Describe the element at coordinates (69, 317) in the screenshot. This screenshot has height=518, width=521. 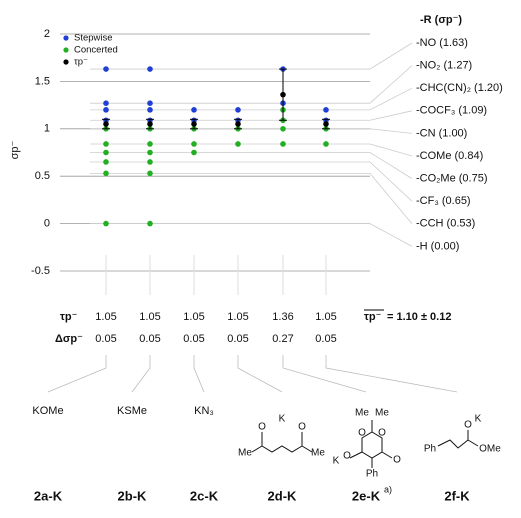
I see `row-label: τp⁻` at that location.